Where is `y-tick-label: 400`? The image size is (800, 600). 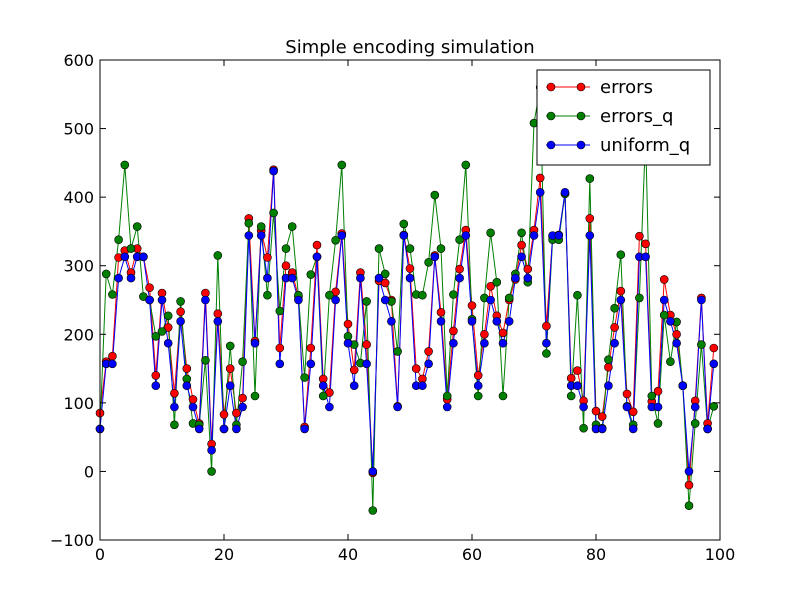 y-tick-label: 400 is located at coordinates (78, 197).